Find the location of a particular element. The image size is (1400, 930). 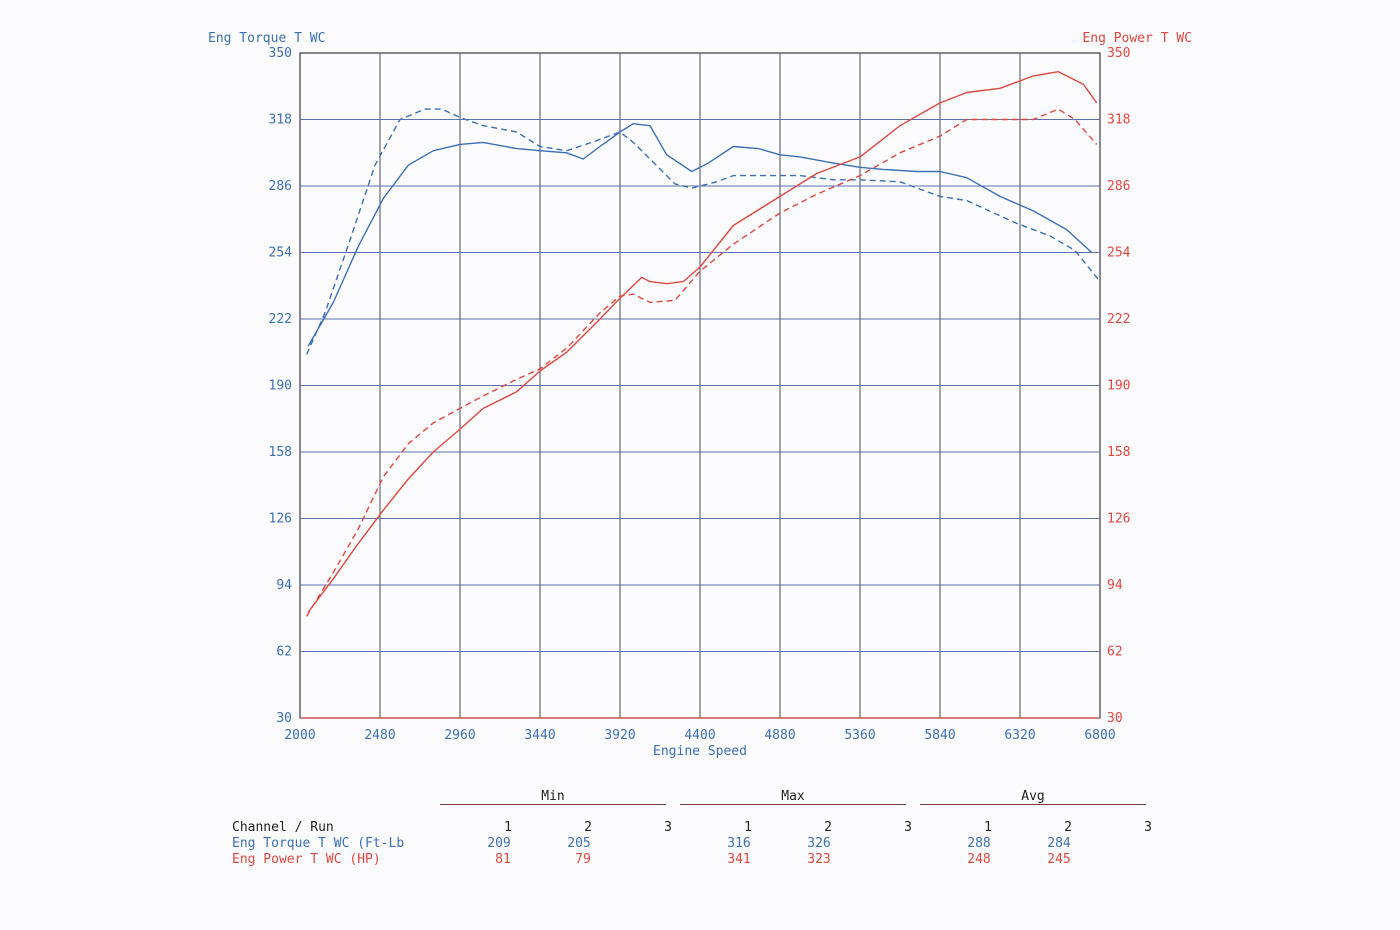

y-right-tick-label: 254 is located at coordinates (1119, 253).